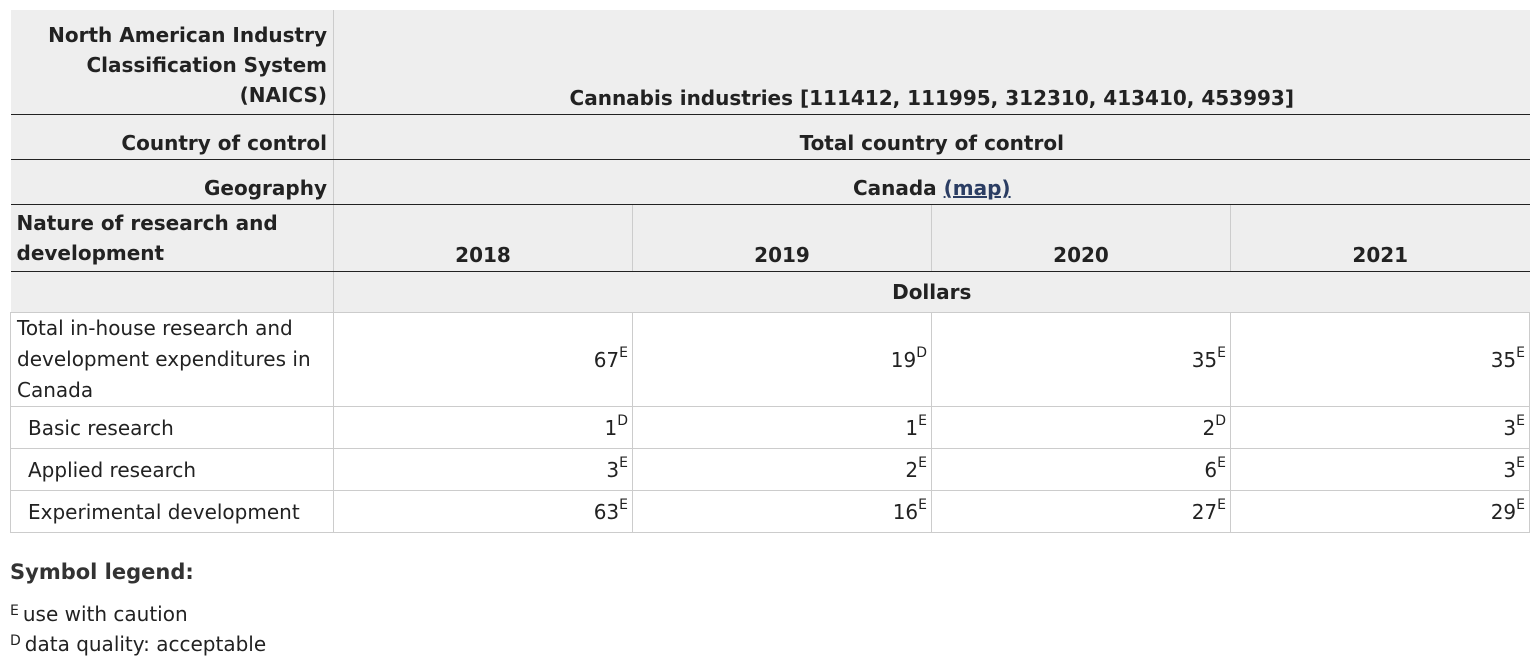 The height and width of the screenshot is (668, 1540). What do you see at coordinates (172, 469) in the screenshot?
I see `row-label: Applied research` at bounding box center [172, 469].